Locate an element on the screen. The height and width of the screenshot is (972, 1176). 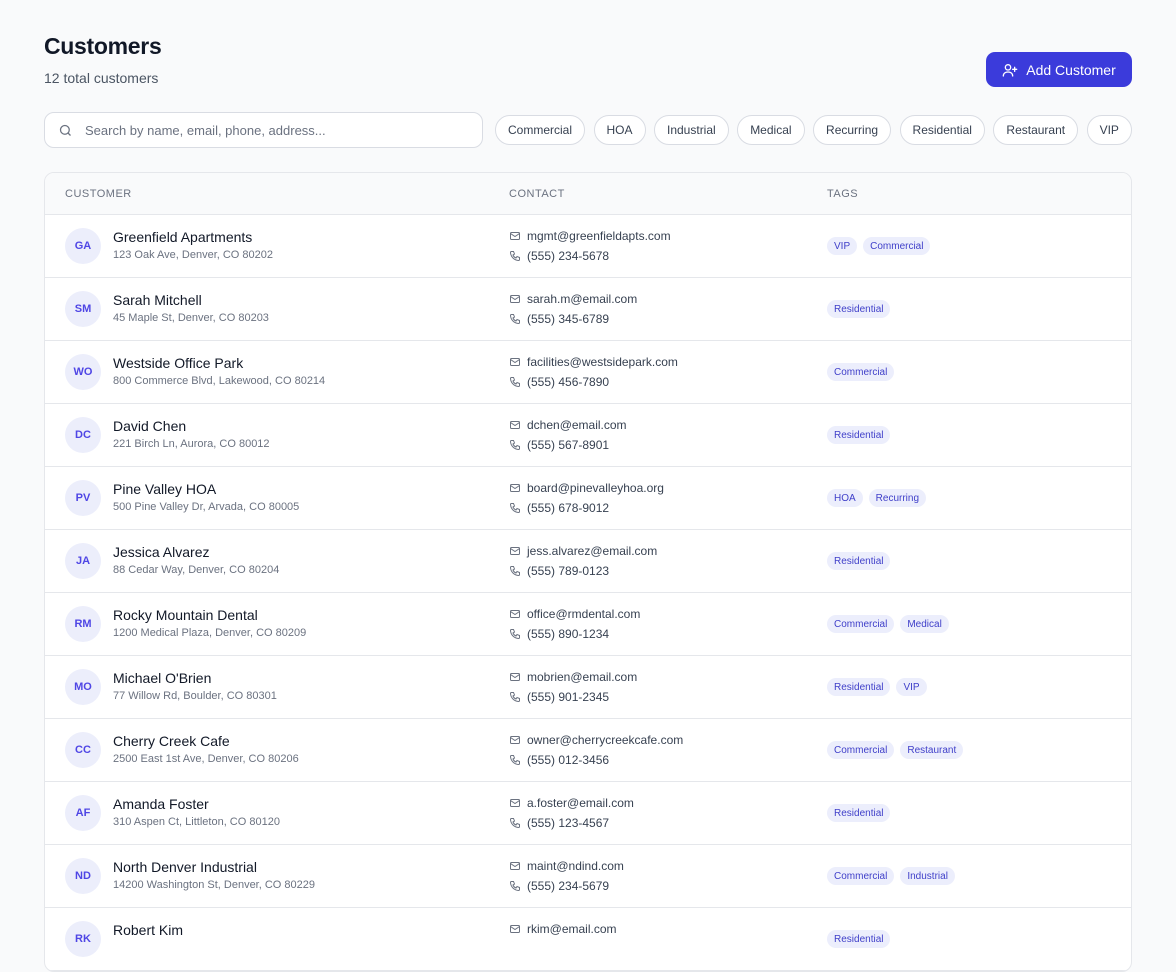
customer-address: 45 Maple St, Denver, CO 80203 is located at coordinates (191, 318).